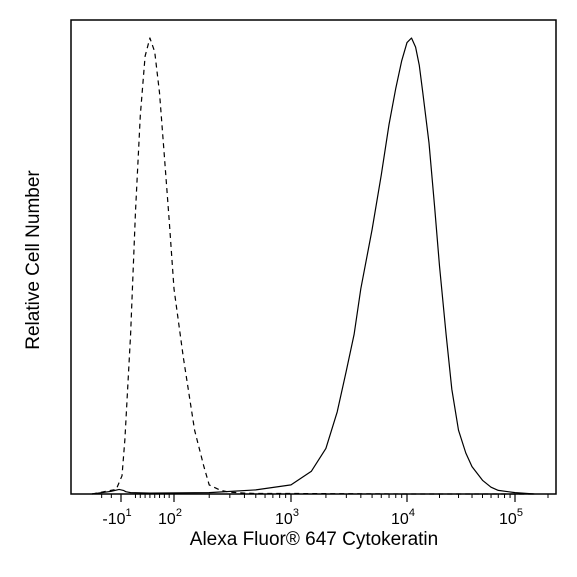 The image size is (577, 577). What do you see at coordinates (403, 517) in the screenshot?
I see `x-tick-label: 10⁴` at bounding box center [403, 517].